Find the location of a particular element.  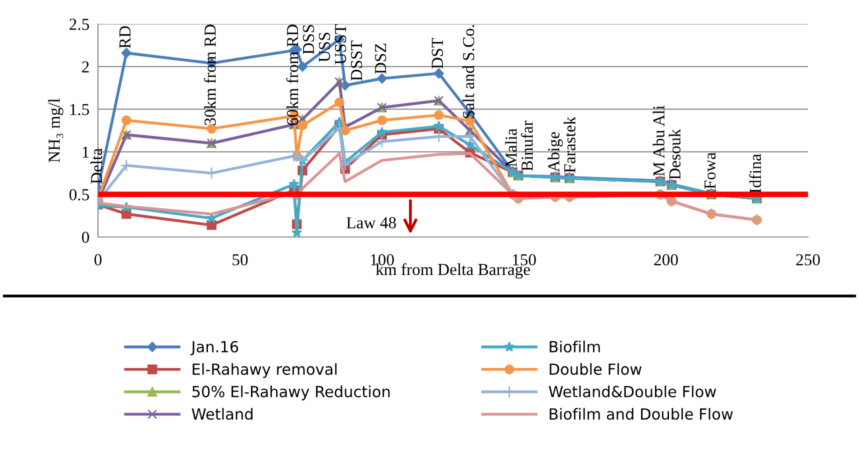

annotation: Idfina is located at coordinates (755, 173).